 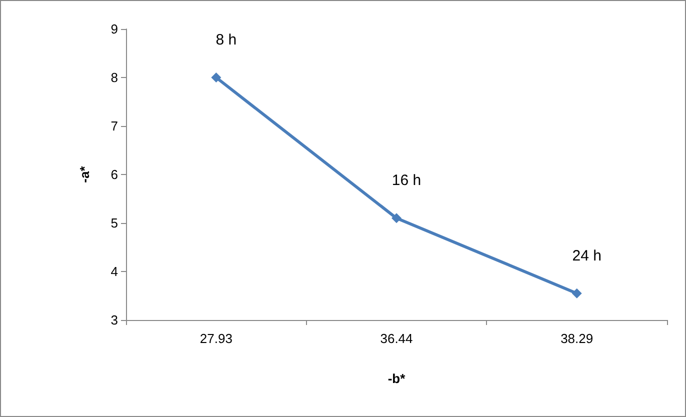 What do you see at coordinates (114, 271) in the screenshot?
I see `y-tick-label: 4` at bounding box center [114, 271].